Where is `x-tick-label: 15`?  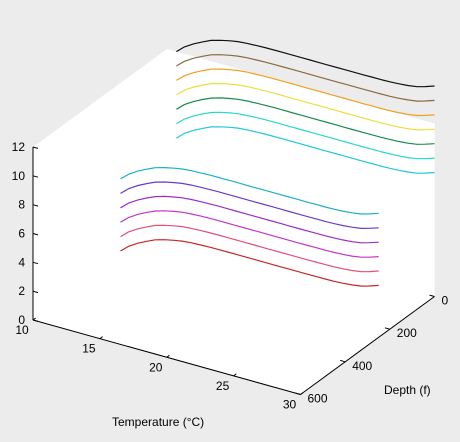
x-tick-label: 15 is located at coordinates (89, 349).